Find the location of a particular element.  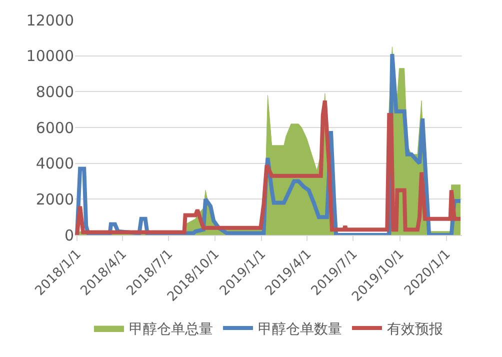

y-tick-label: 4000 is located at coordinates (55, 163).